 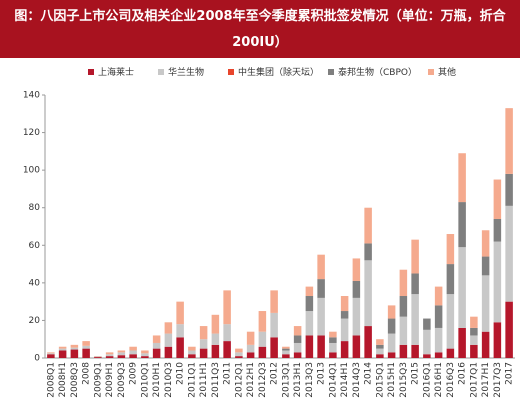 What do you see at coordinates (310, 380) in the screenshot?
I see `x-tick-label: 2013Q3` at bounding box center [310, 380].